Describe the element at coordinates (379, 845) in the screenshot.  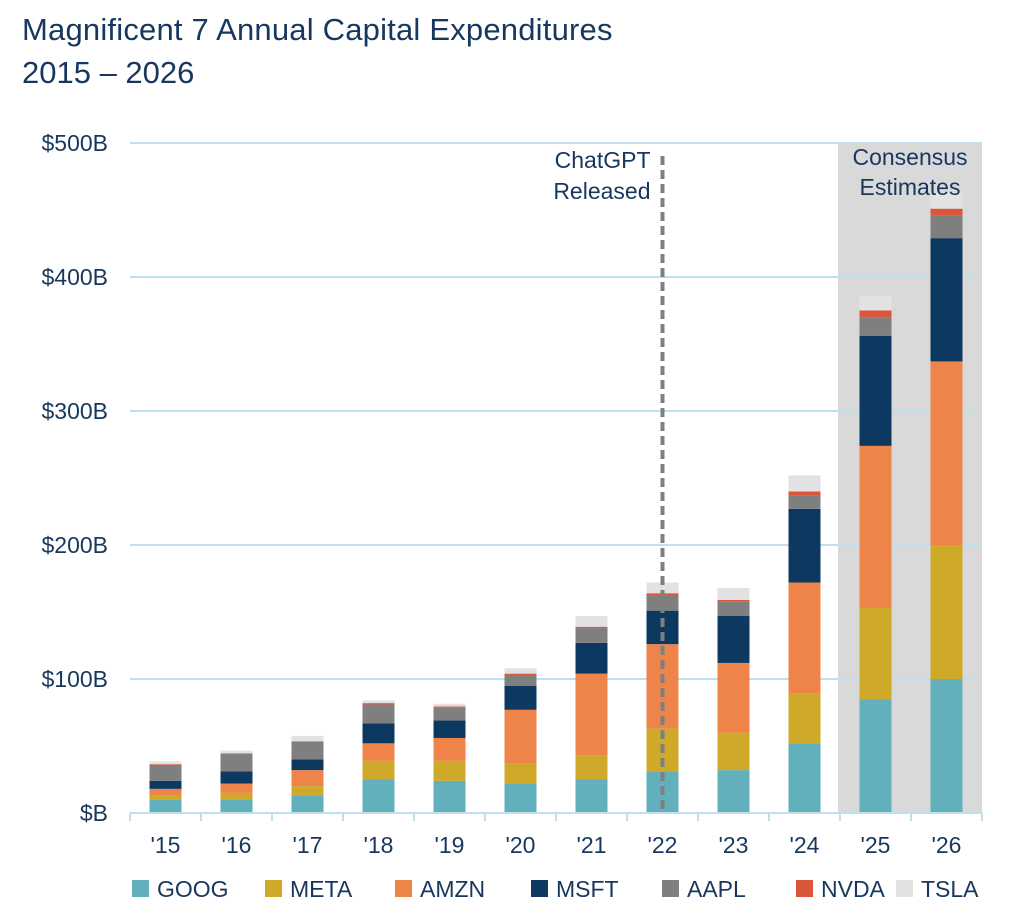
I see `x-tick-label: '18` at that location.